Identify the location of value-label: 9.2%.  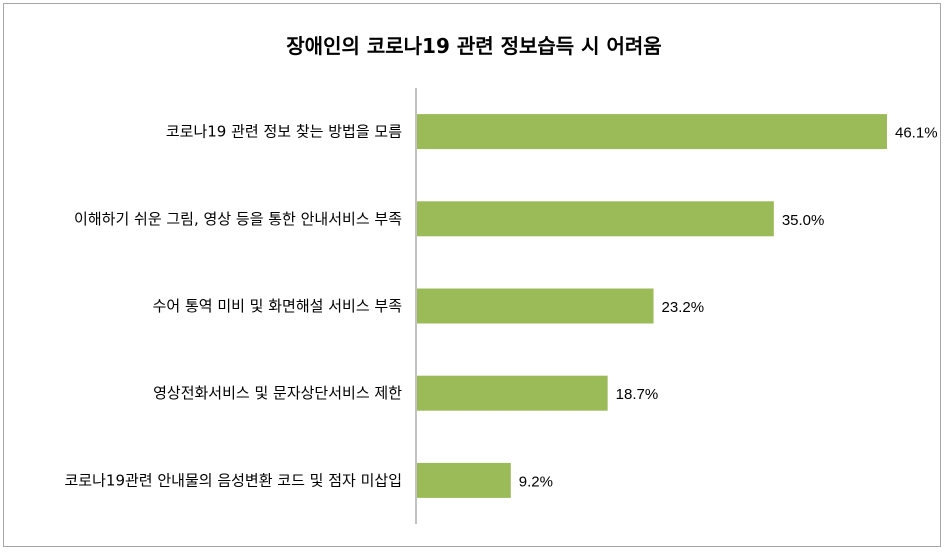
(536, 481).